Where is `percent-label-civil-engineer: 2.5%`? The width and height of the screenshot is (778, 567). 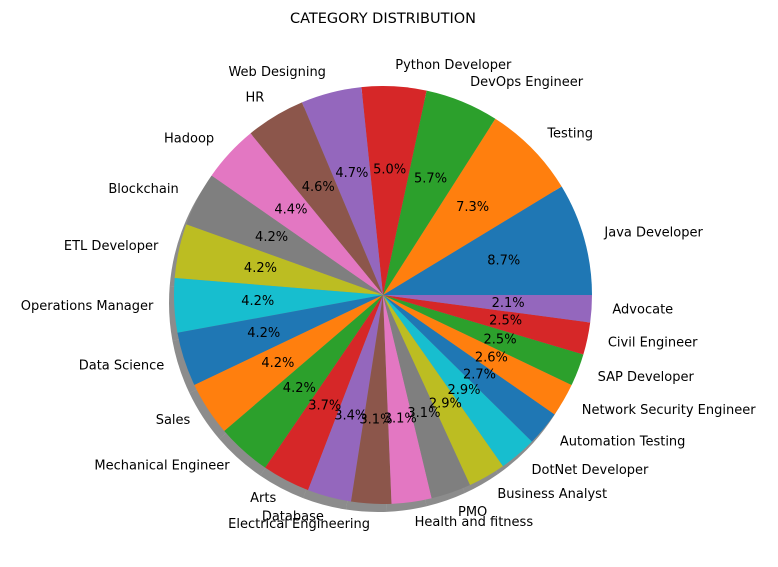 percent-label-civil-engineer: 2.5% is located at coordinates (505, 321).